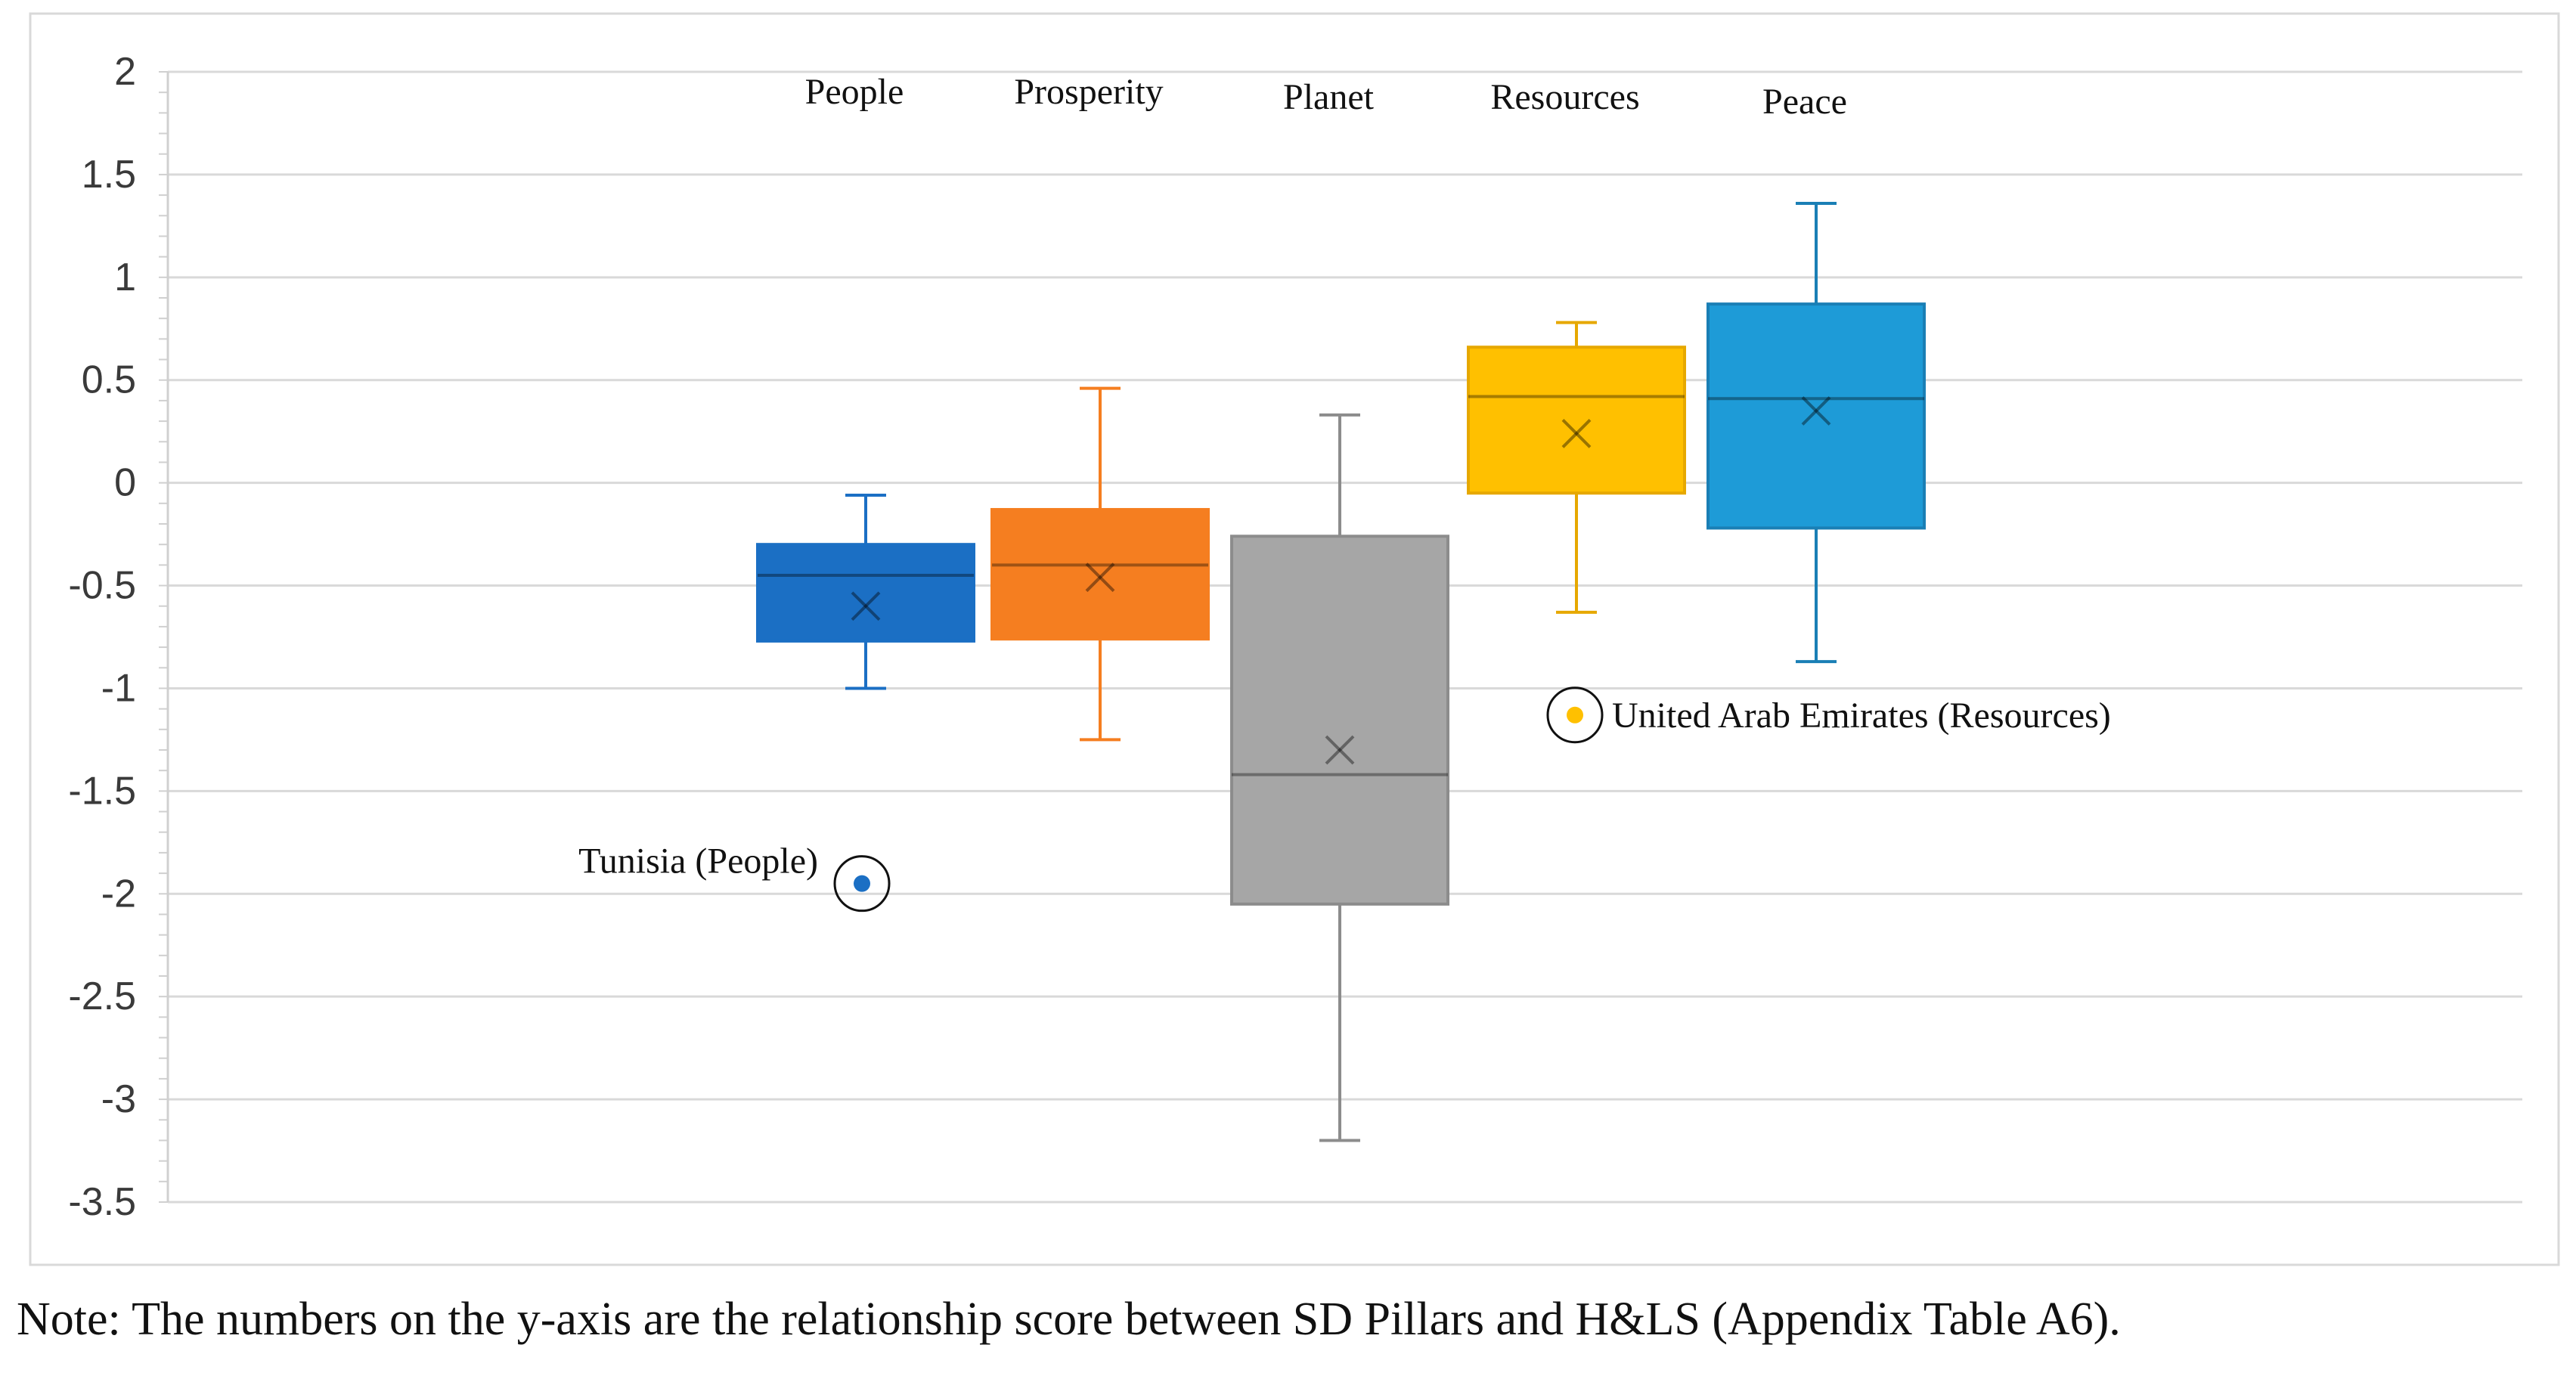 The width and height of the screenshot is (2576, 1382). I want to click on y-tick-label: -1.5, so click(102, 791).